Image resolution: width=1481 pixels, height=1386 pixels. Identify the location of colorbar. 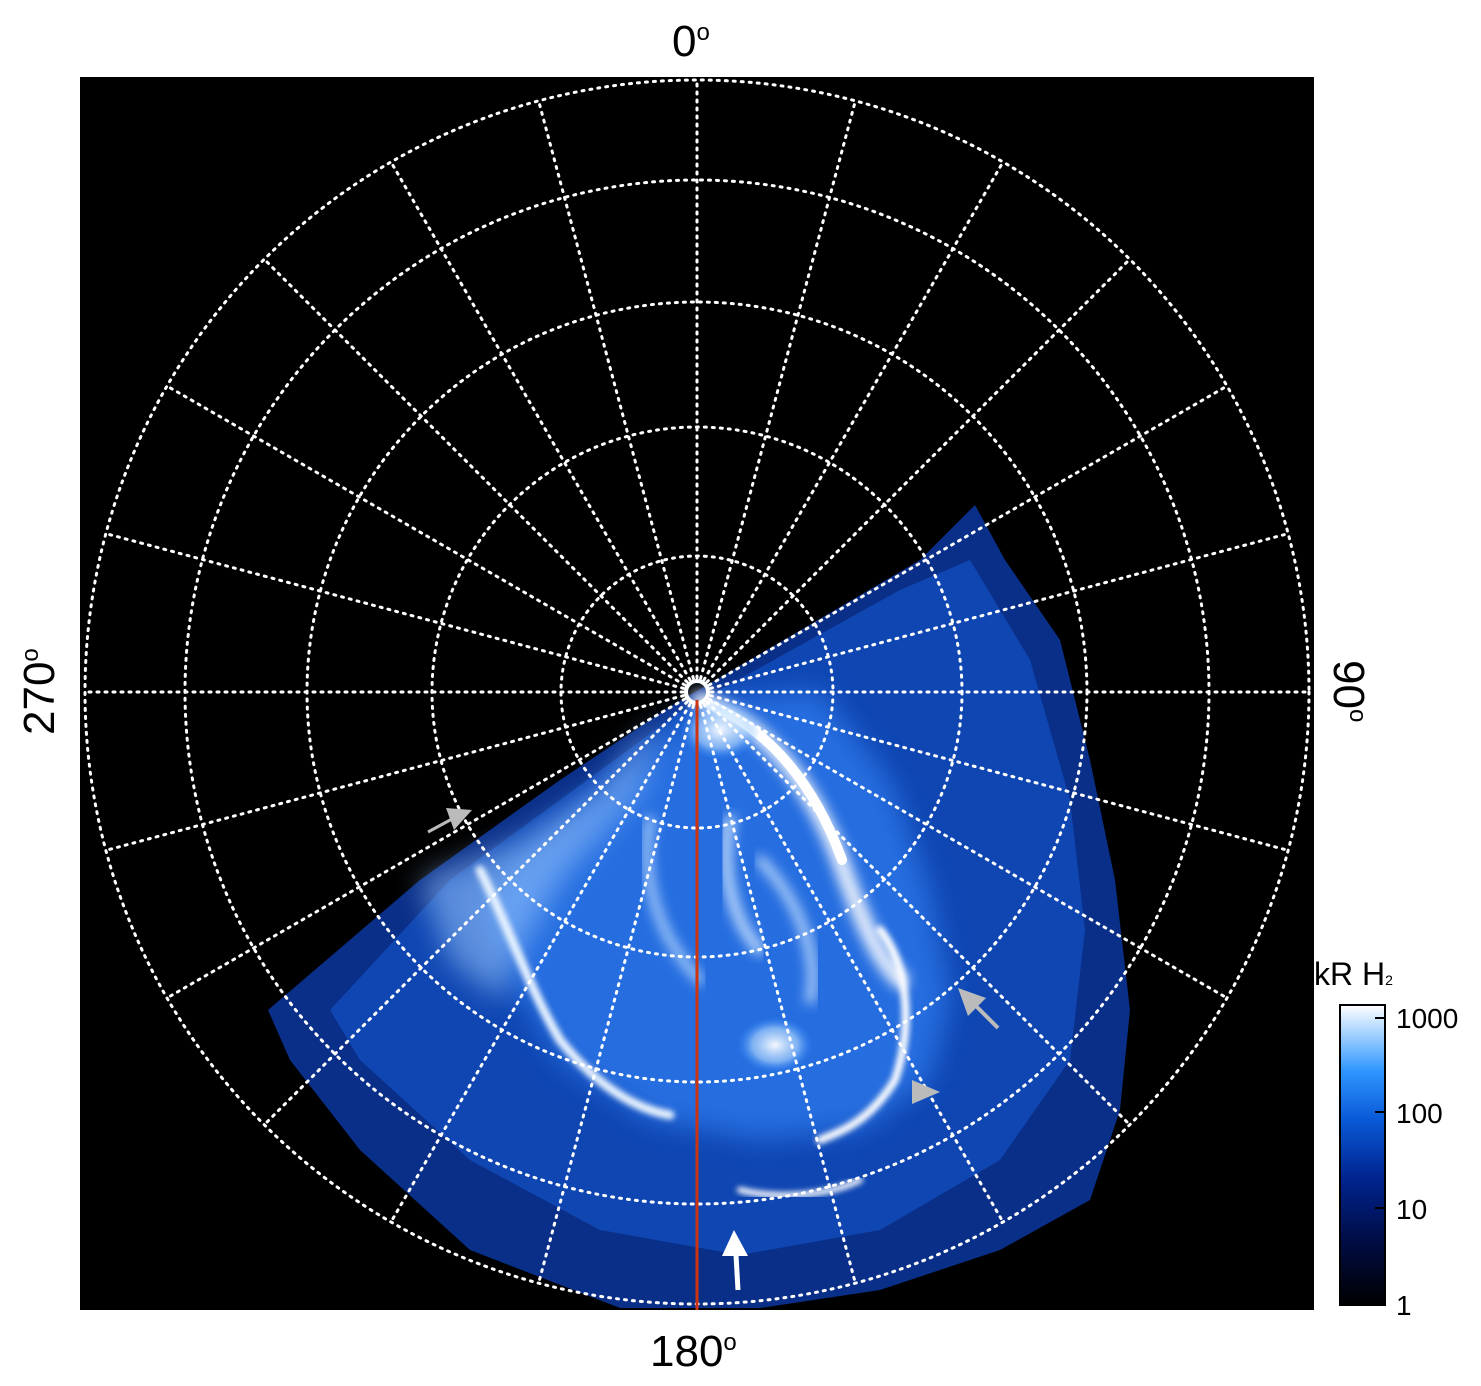
(1362, 1155).